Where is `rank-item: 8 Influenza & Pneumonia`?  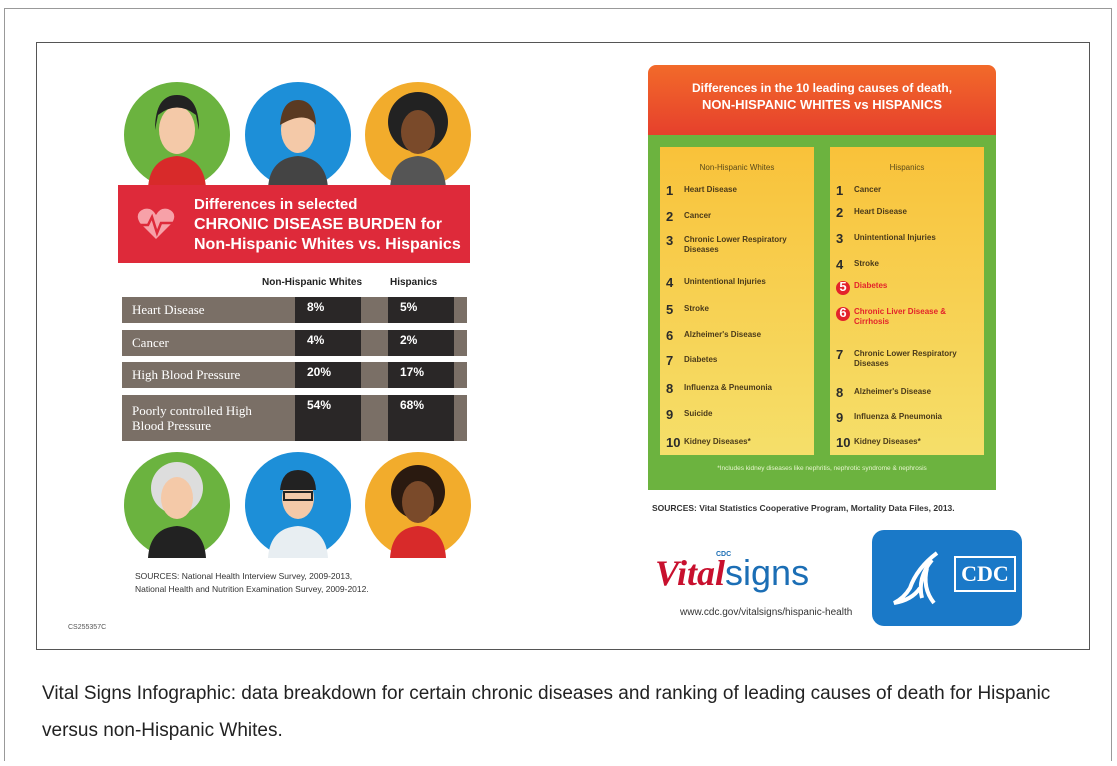
rank-item: 8 Influenza & Pneumonia is located at coordinates (739, 388).